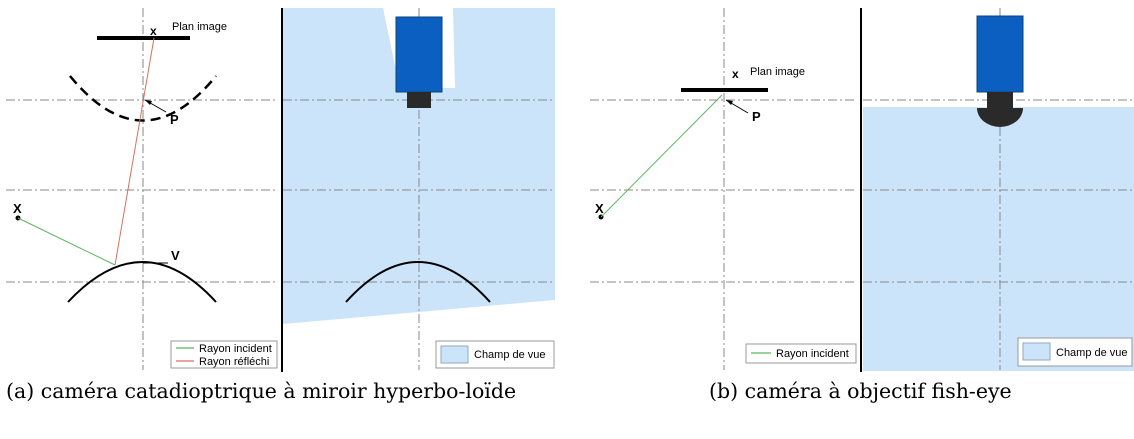  Describe the element at coordinates (1000, 54) in the screenshot. I see `camera-body-b` at that location.